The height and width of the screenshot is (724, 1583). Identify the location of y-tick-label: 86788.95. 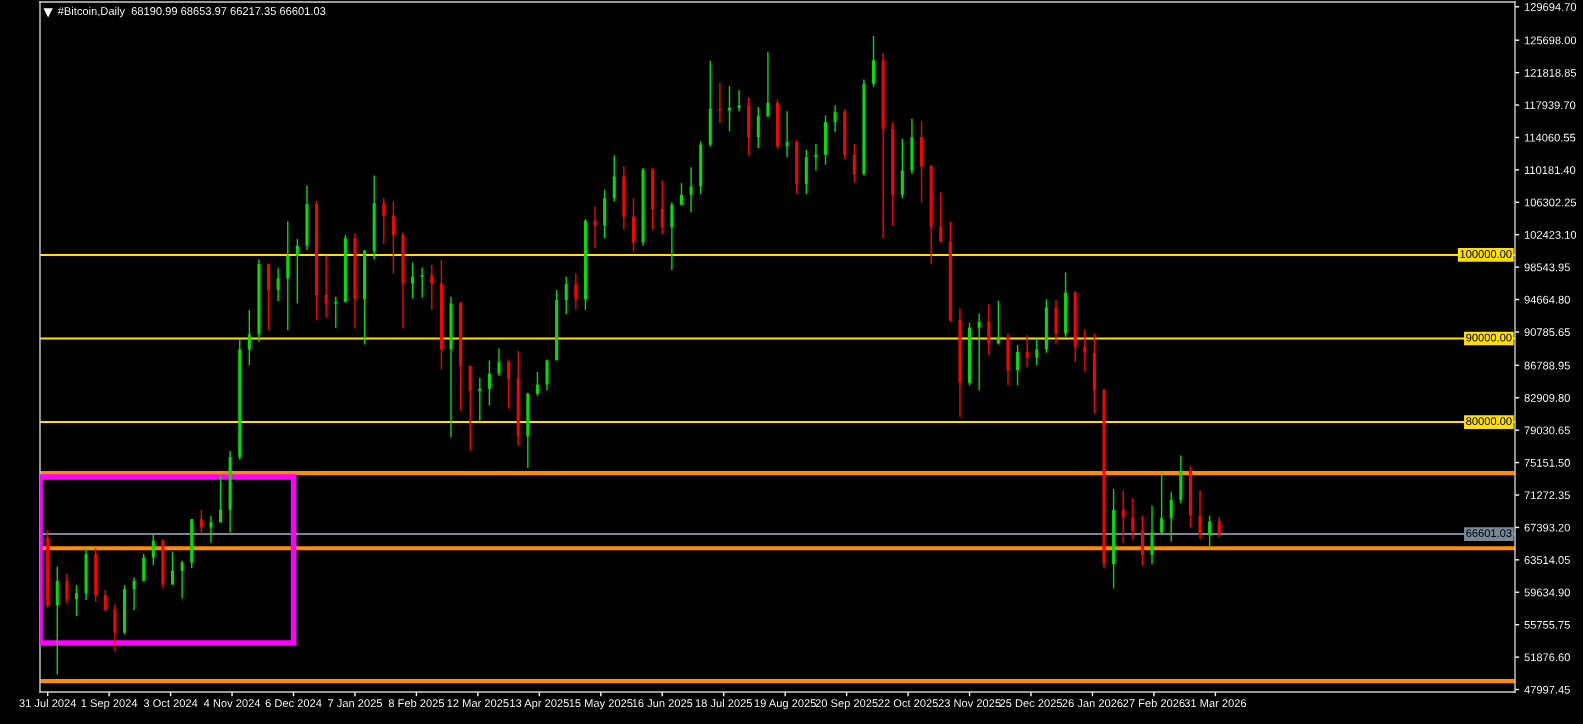
(1547, 365).